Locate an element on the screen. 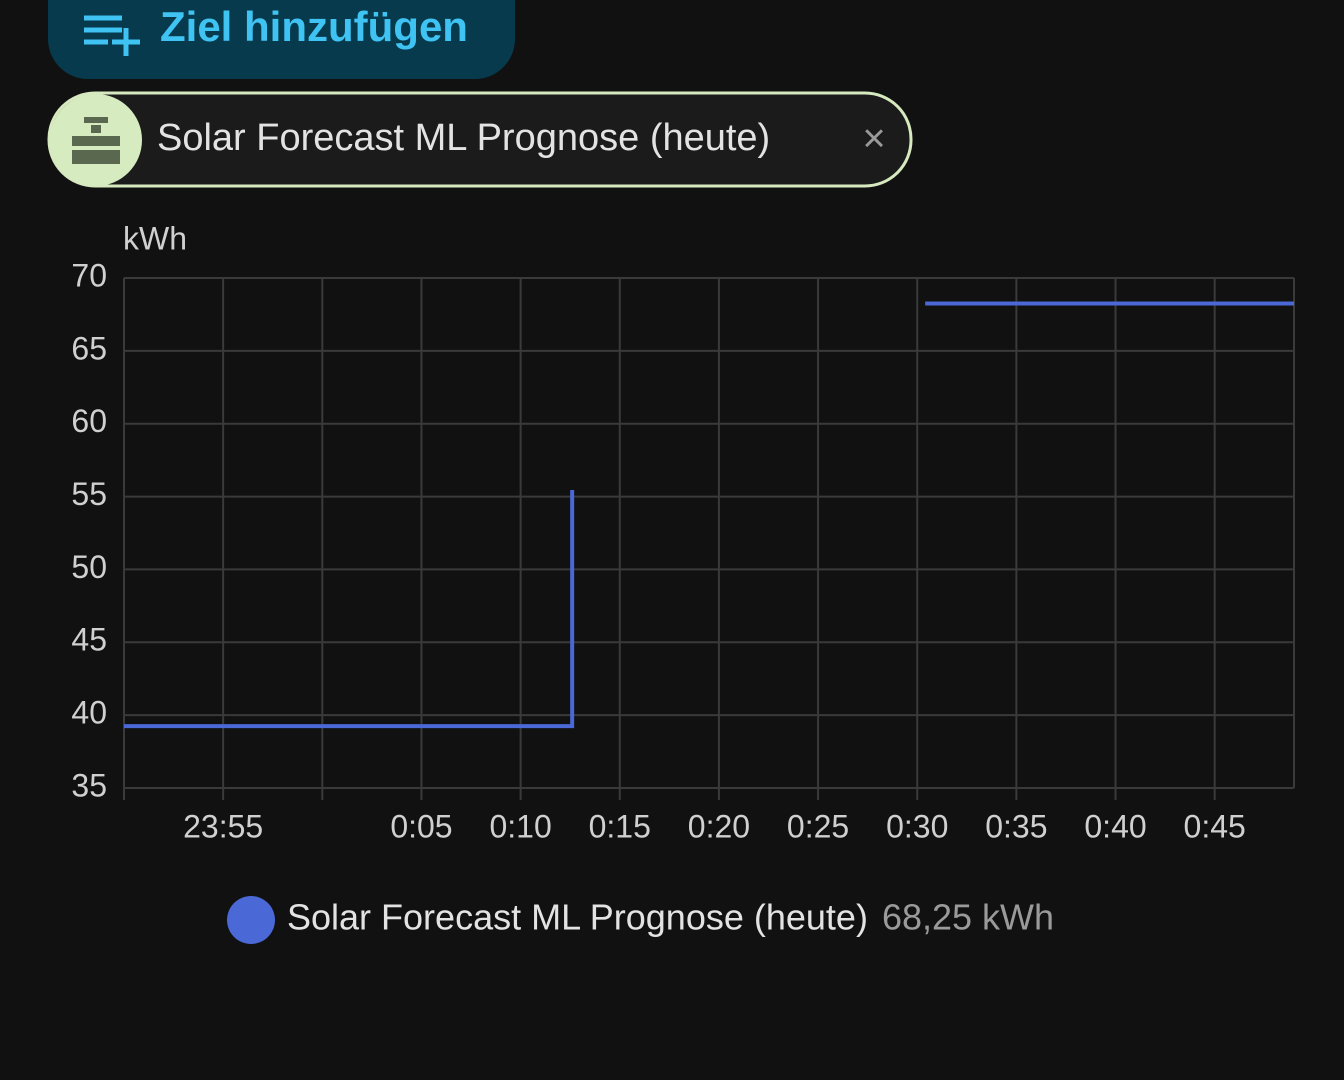 The image size is (1344, 1080). x-tick-label: 0:35 is located at coordinates (1016, 826).